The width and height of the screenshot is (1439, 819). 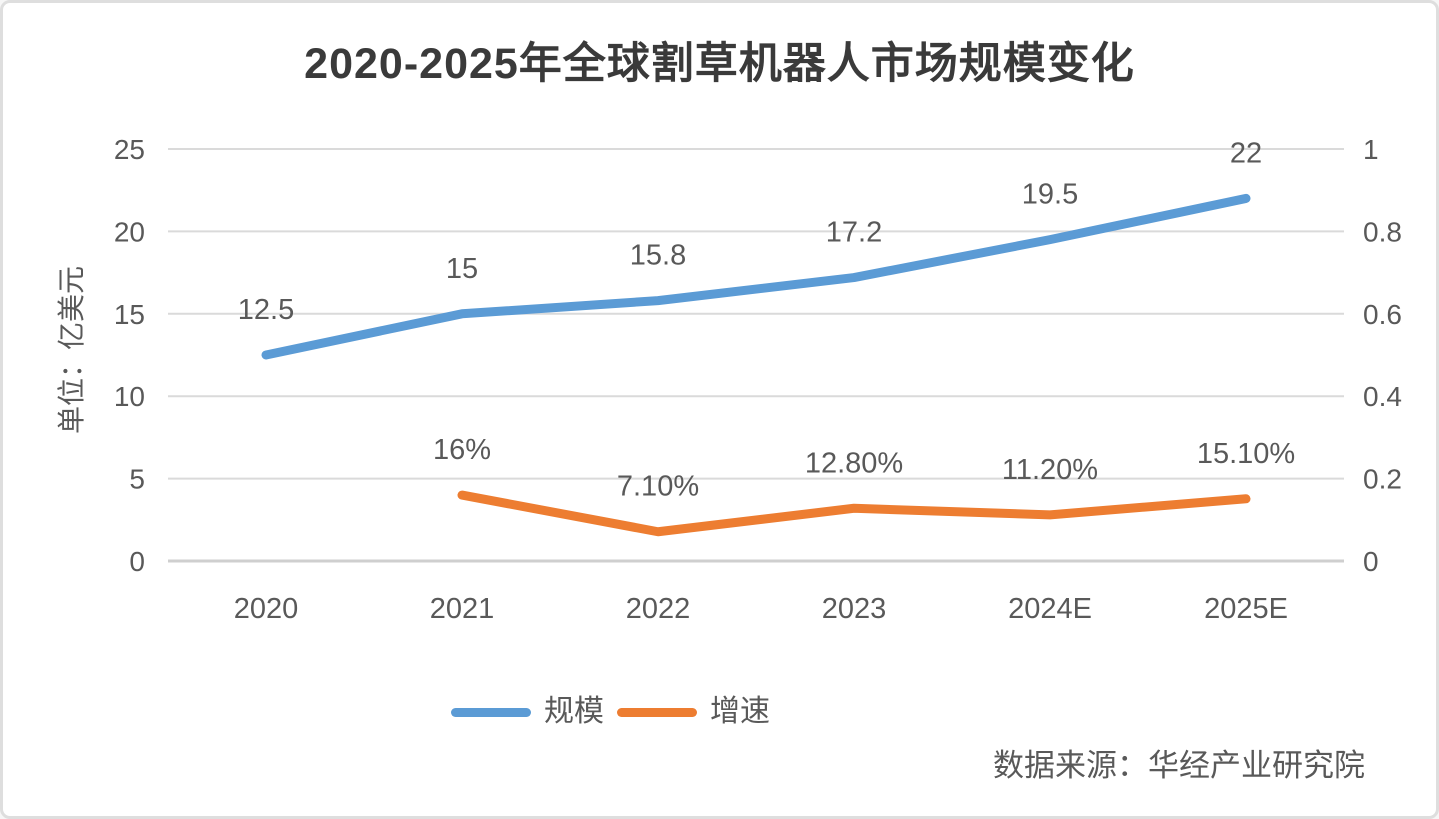 I want to click on data-label: 15, so click(x=462, y=269).